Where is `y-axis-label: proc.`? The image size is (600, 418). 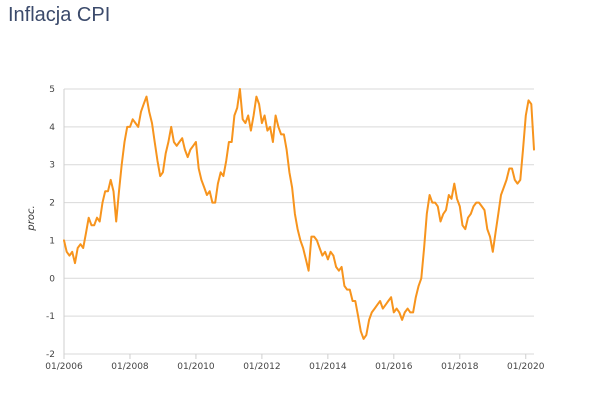 y-axis-label: proc. is located at coordinates (31, 218).